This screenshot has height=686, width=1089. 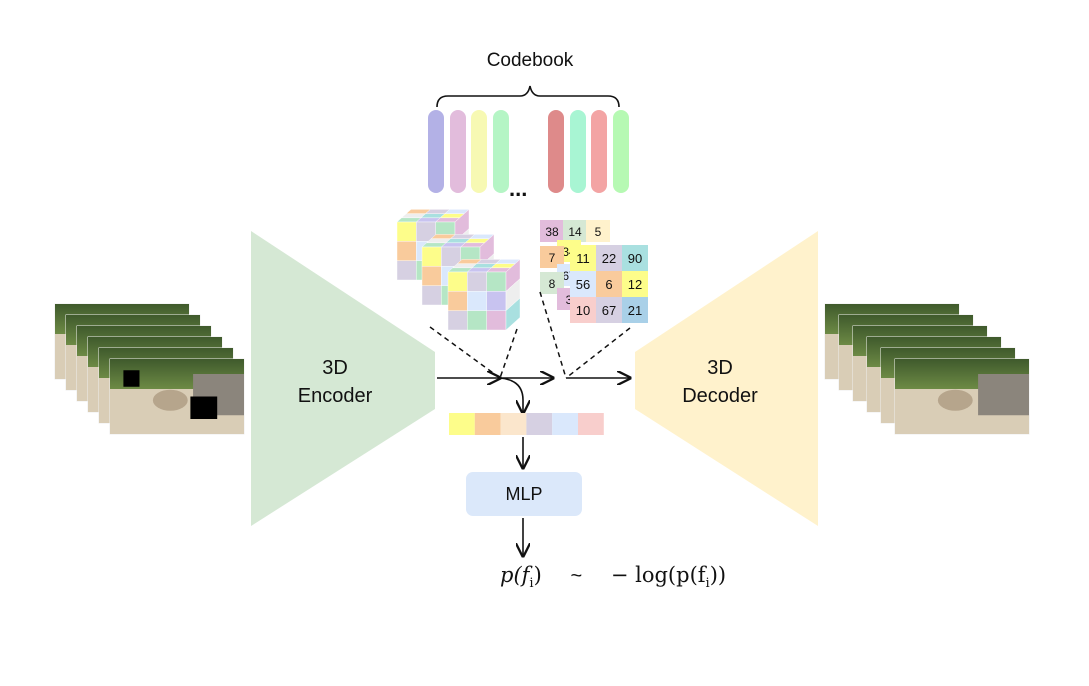 I want to click on mlp-label: MLP, so click(x=524, y=493).